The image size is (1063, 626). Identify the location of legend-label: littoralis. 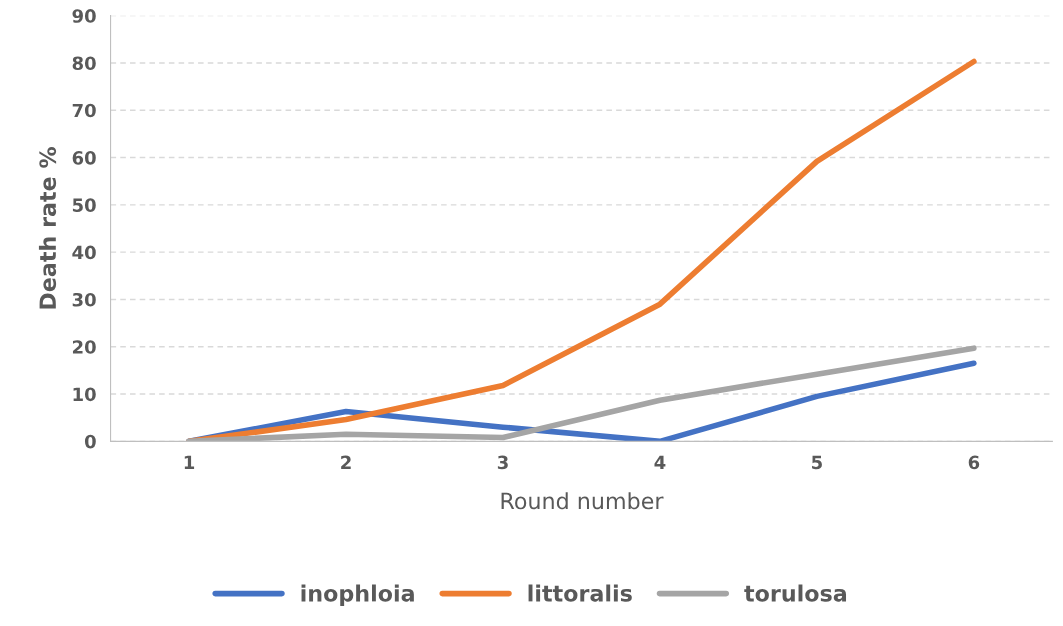
(580, 593).